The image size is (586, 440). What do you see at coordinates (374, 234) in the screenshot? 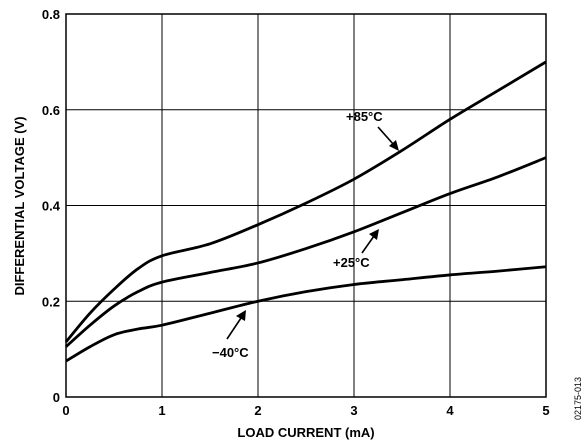
I see `annotation-25c-arrowhead` at bounding box center [374, 234].